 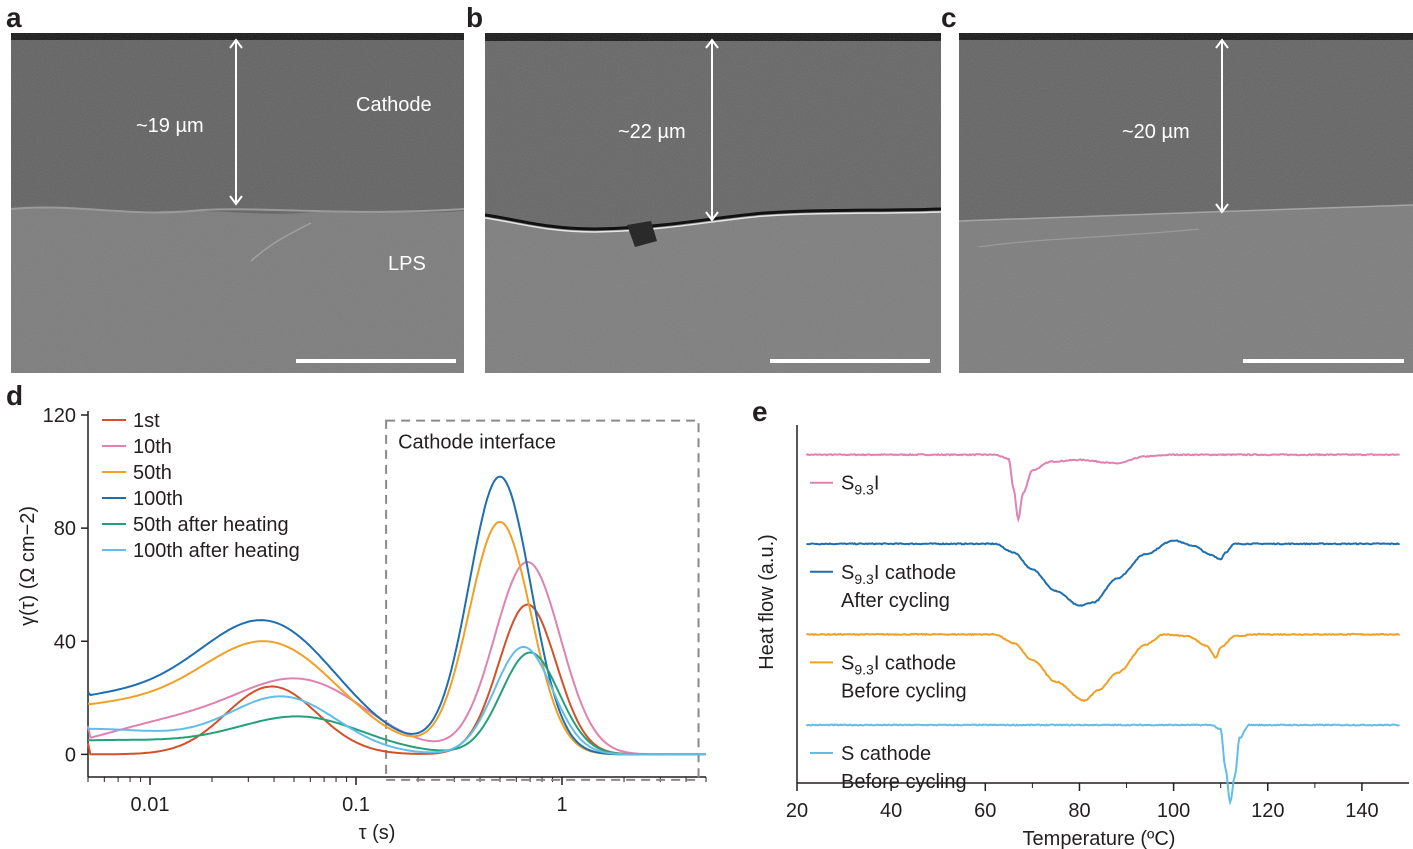 I want to click on cathode-interface-box, so click(x=542, y=600).